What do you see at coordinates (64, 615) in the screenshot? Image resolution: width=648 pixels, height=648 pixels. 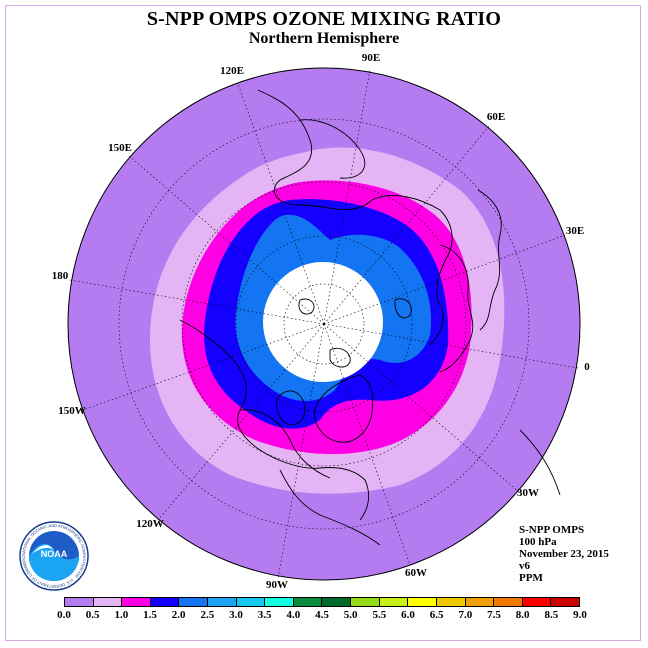 I see `colorbar-tick-label: 0.0` at bounding box center [64, 615].